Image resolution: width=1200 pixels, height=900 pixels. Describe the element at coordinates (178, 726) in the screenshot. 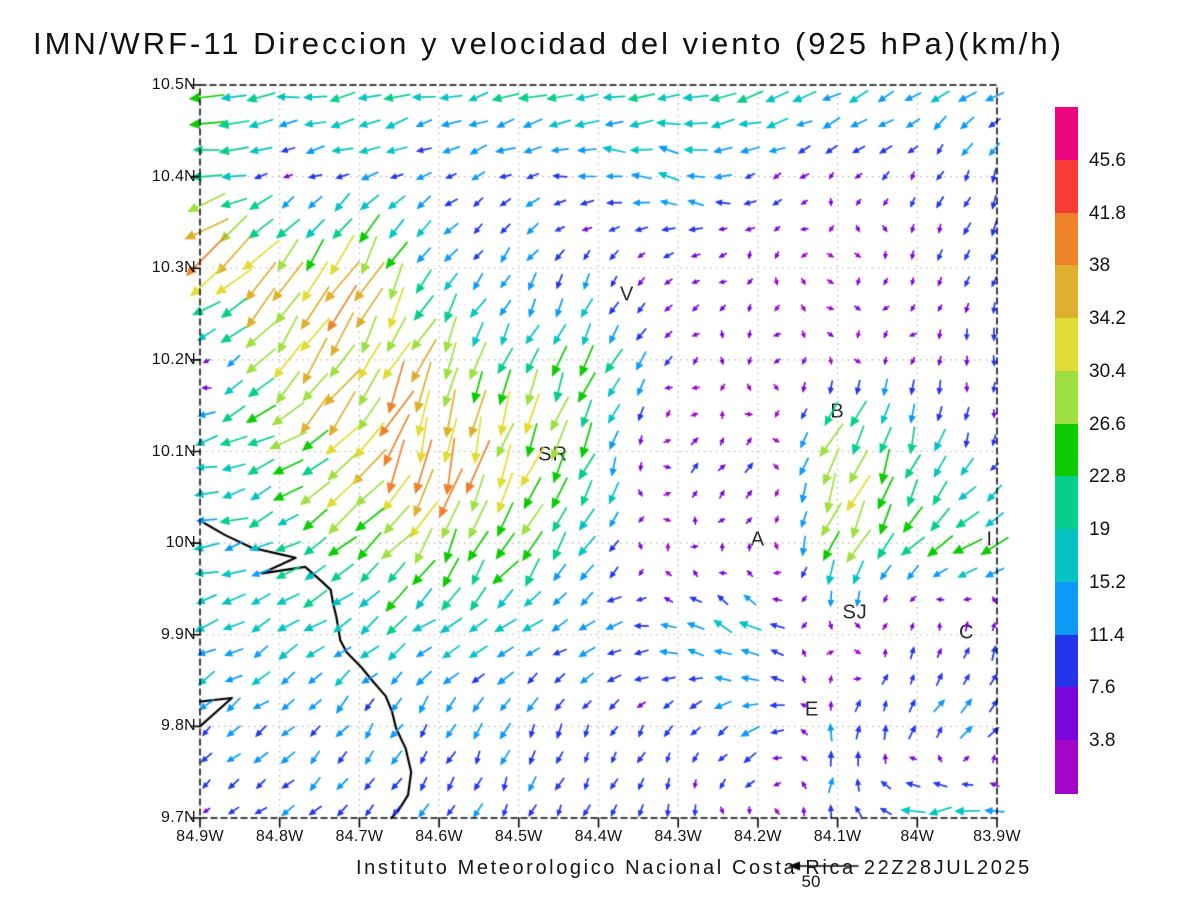

I see `y-tick-label: 9.8N` at that location.